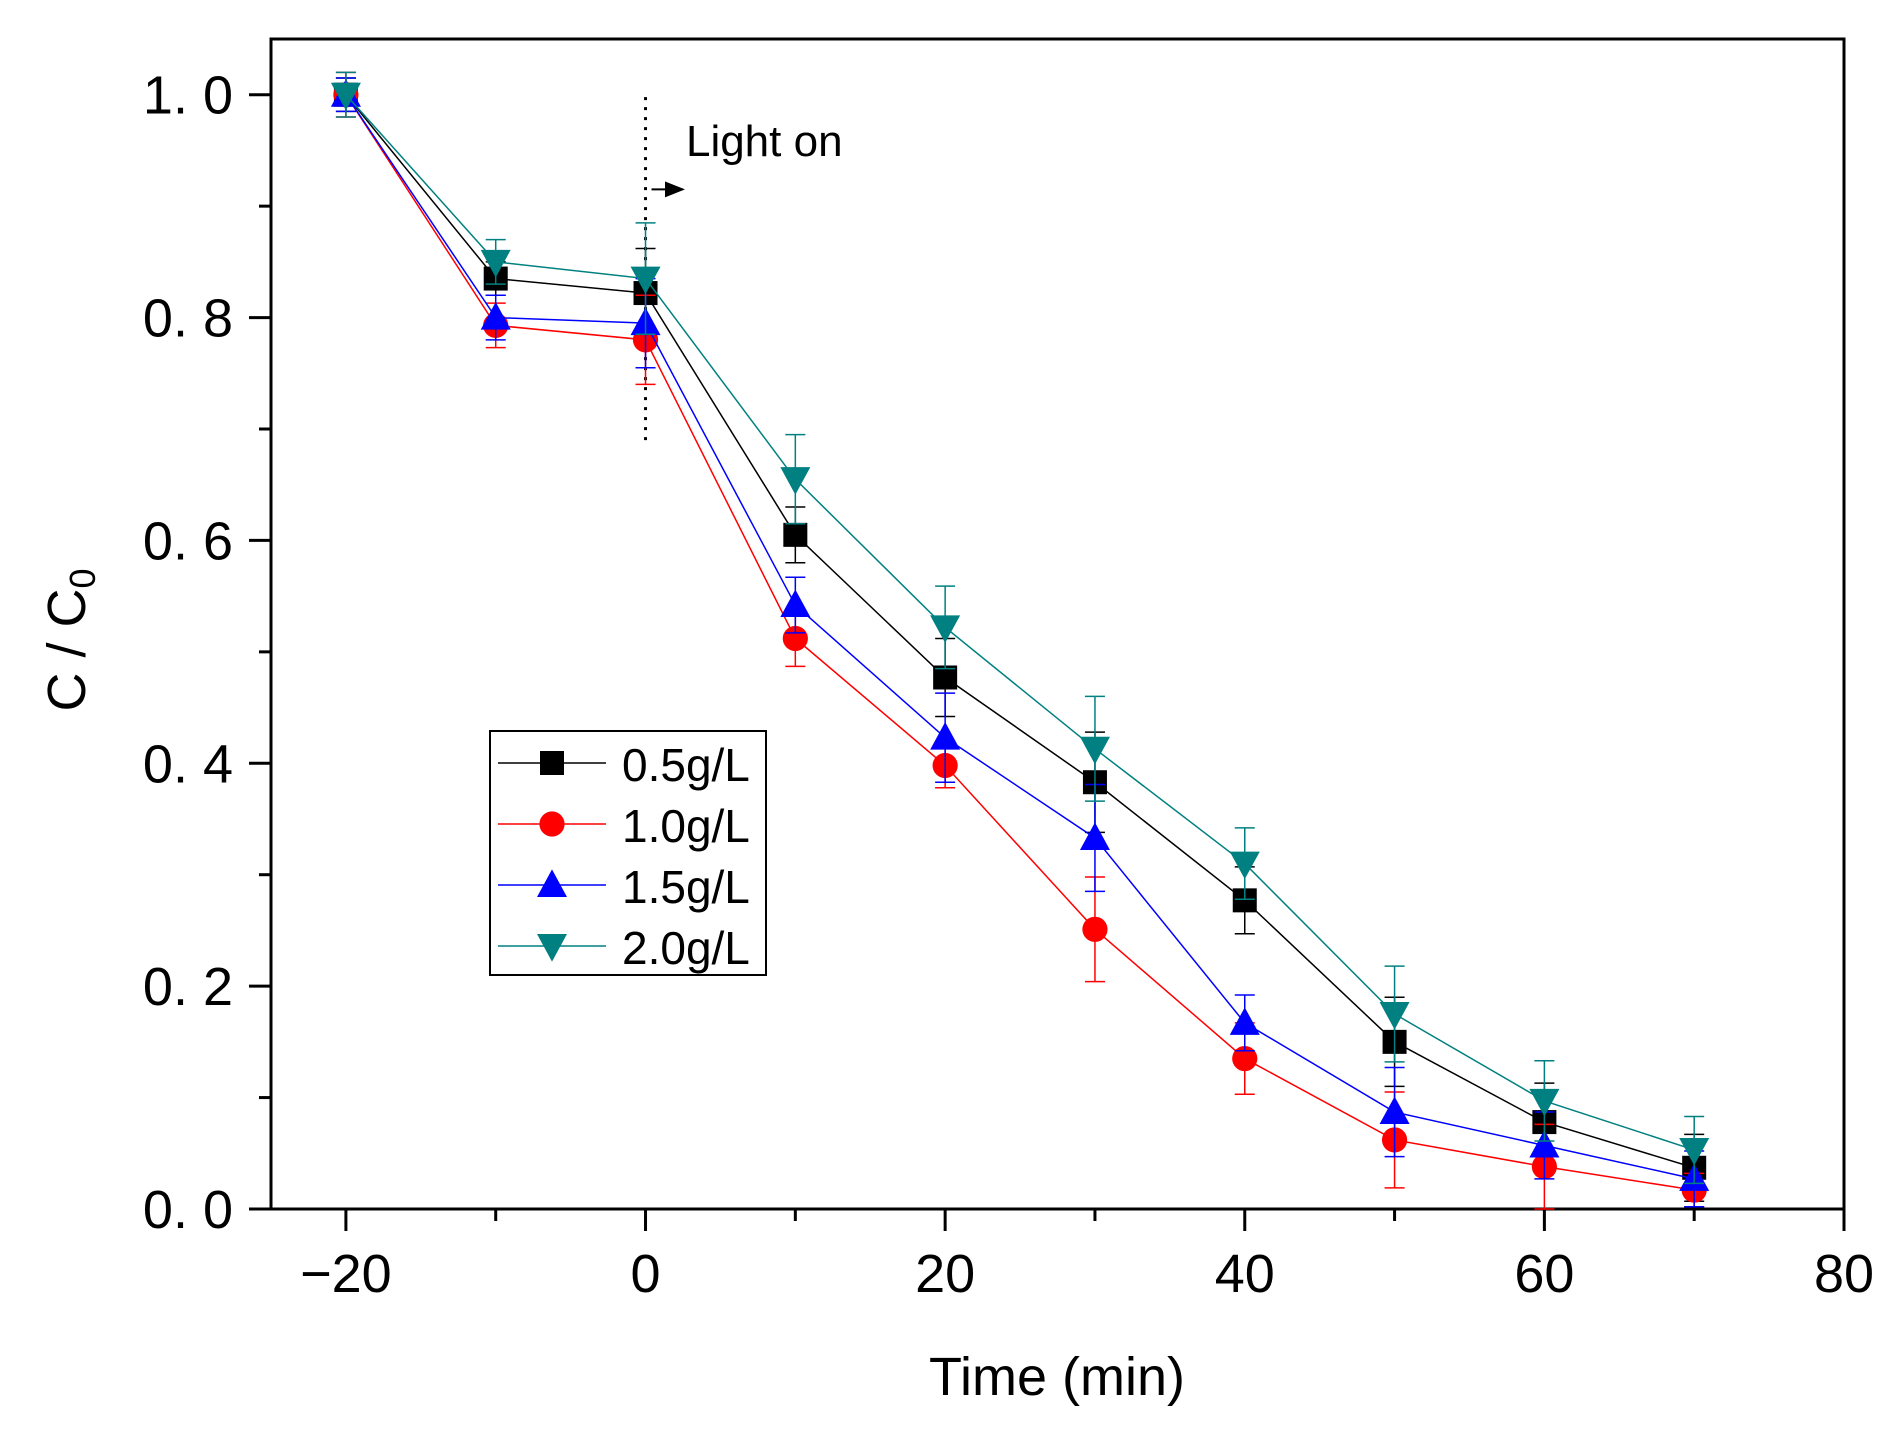 The height and width of the screenshot is (1437, 1902). What do you see at coordinates (1057, 1377) in the screenshot?
I see `x-axis-label: Time (min)` at bounding box center [1057, 1377].